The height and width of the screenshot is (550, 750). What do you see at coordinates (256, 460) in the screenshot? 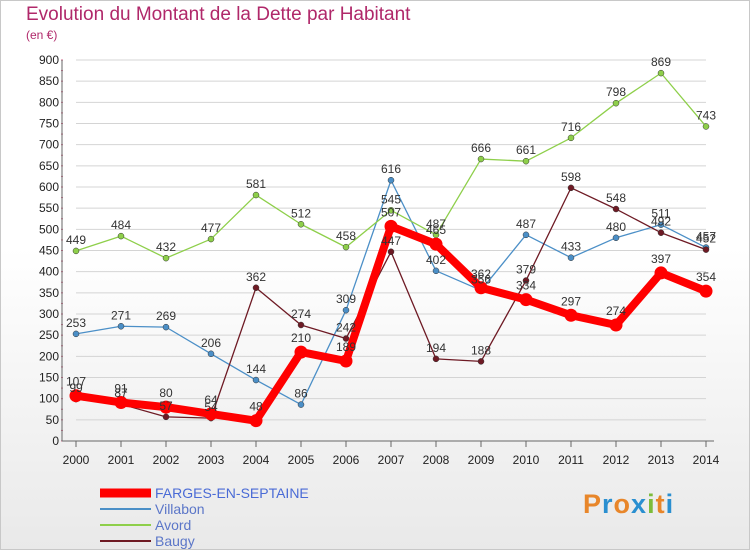
I see `x-tick-label: 2004` at bounding box center [256, 460].